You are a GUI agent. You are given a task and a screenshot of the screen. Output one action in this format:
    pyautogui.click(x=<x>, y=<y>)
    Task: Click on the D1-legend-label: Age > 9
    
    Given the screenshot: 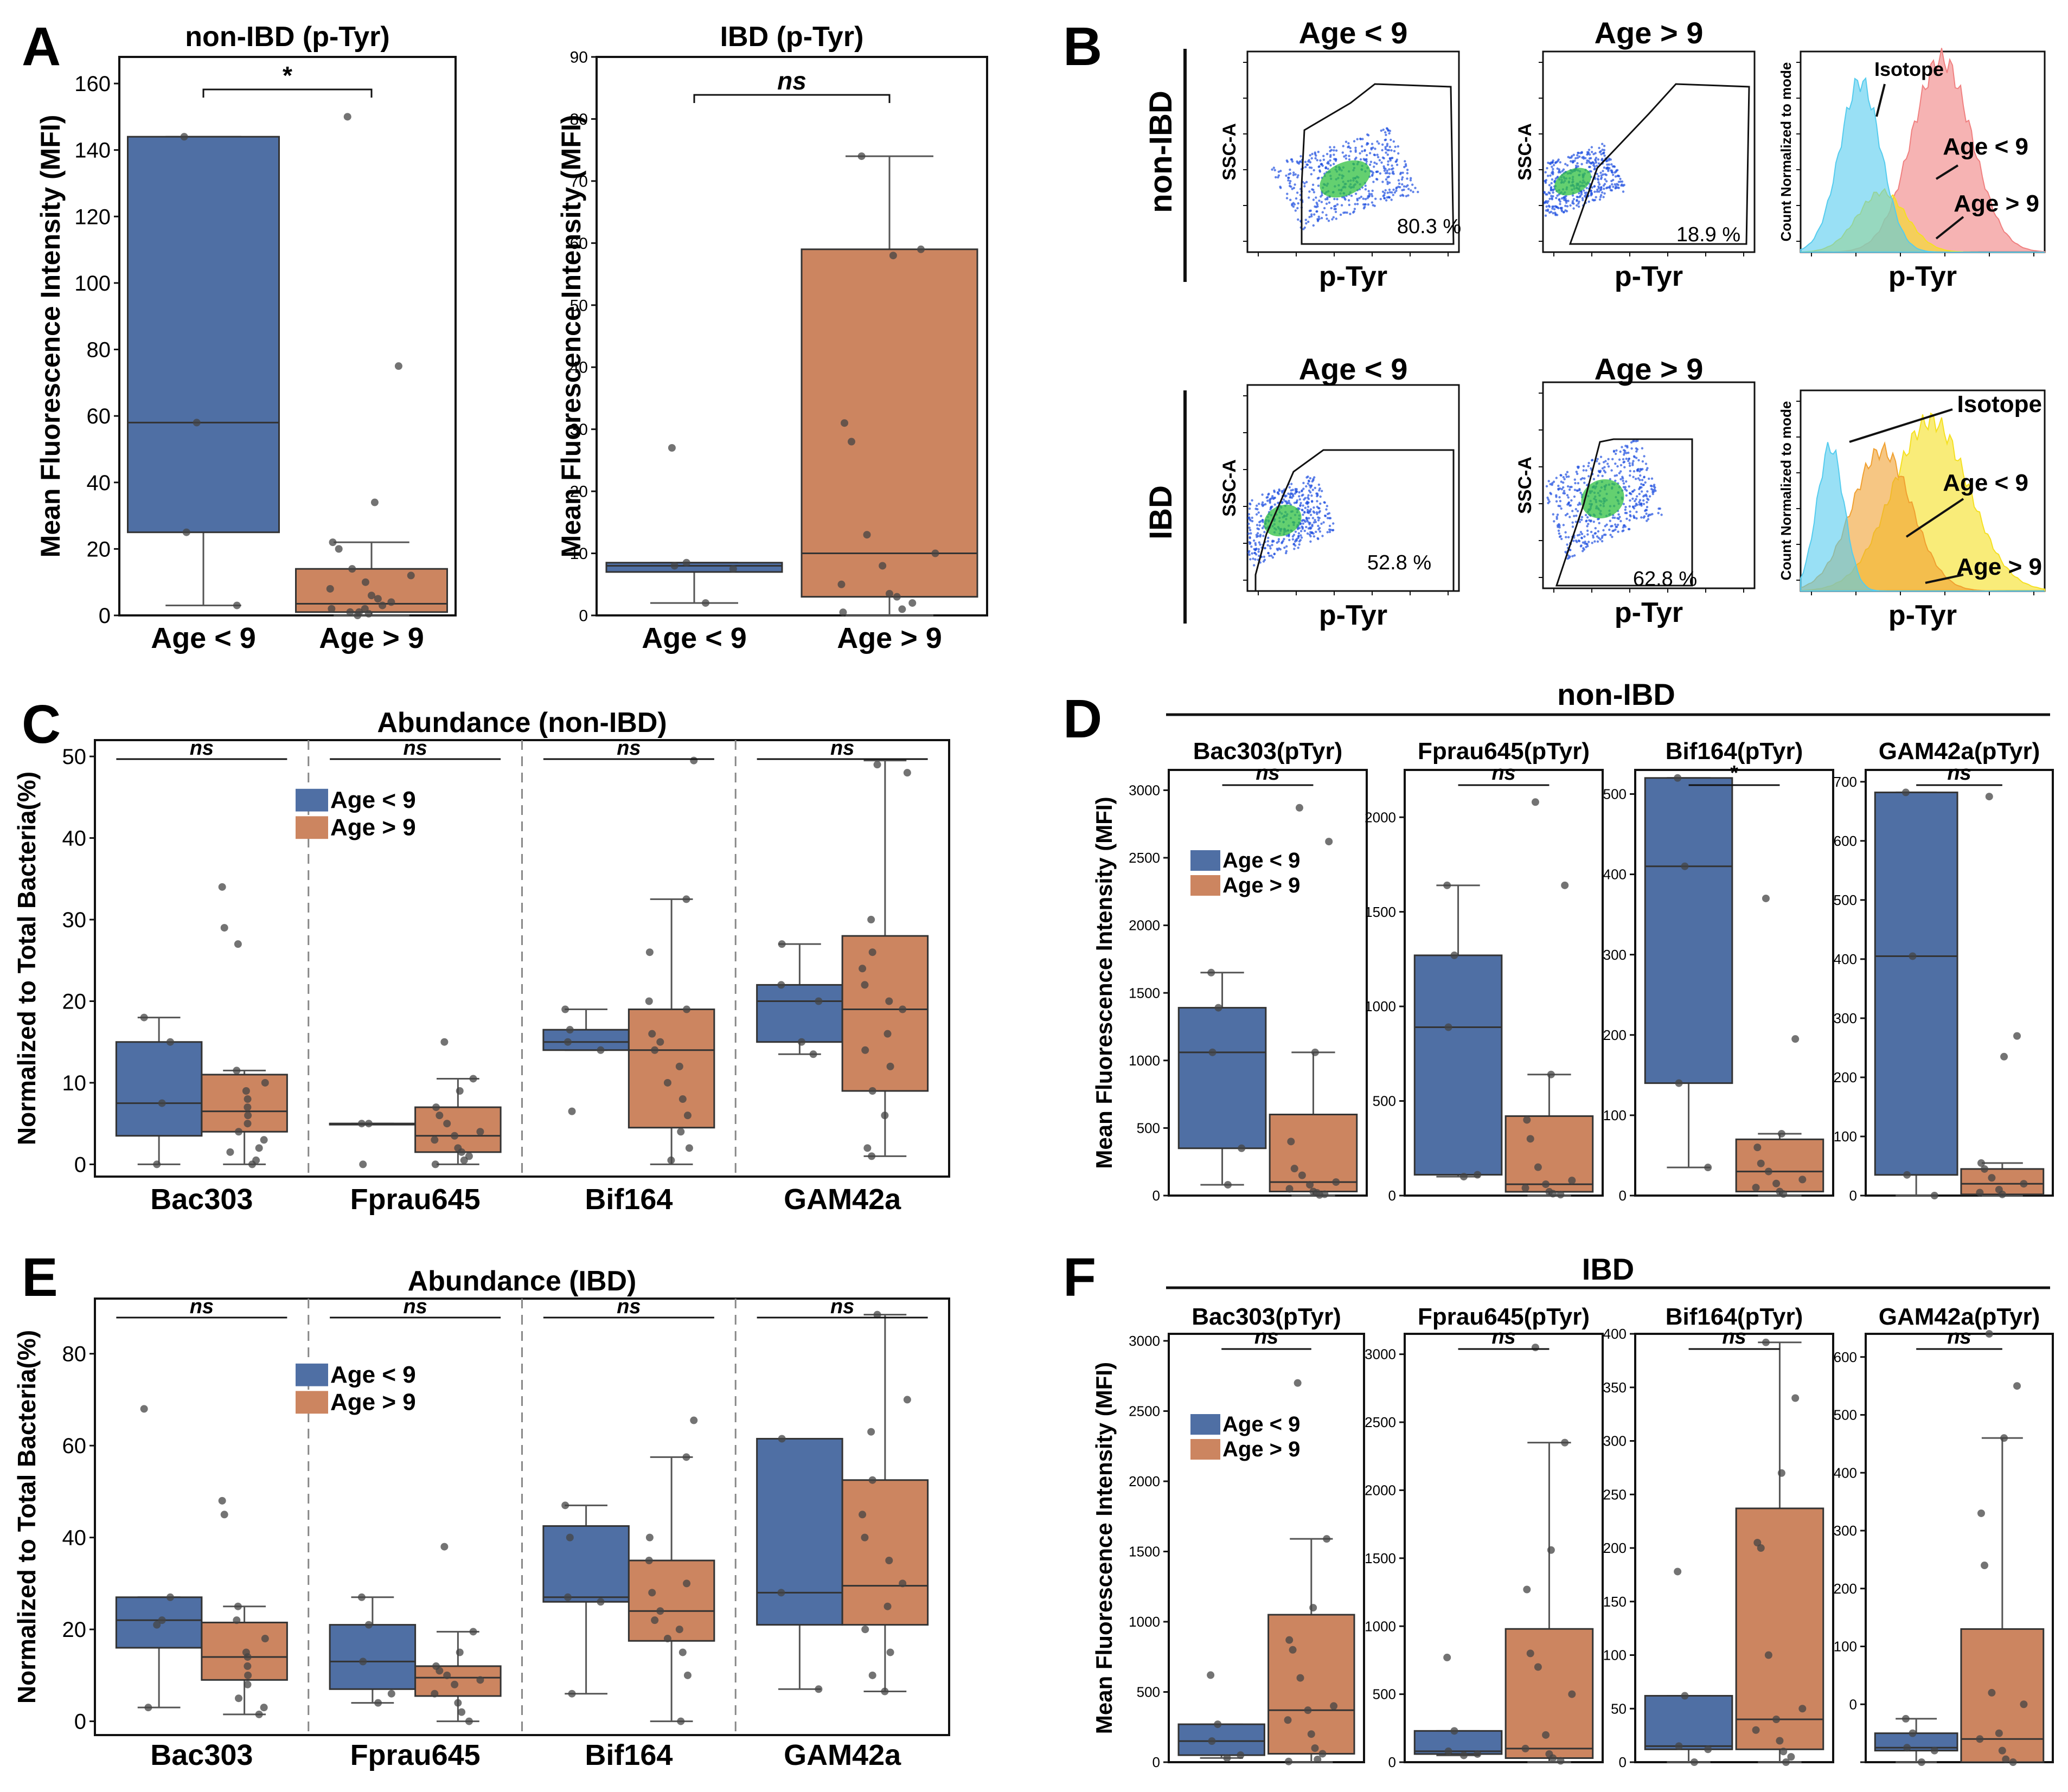 What is the action you would take?
    pyautogui.click(x=1261, y=885)
    